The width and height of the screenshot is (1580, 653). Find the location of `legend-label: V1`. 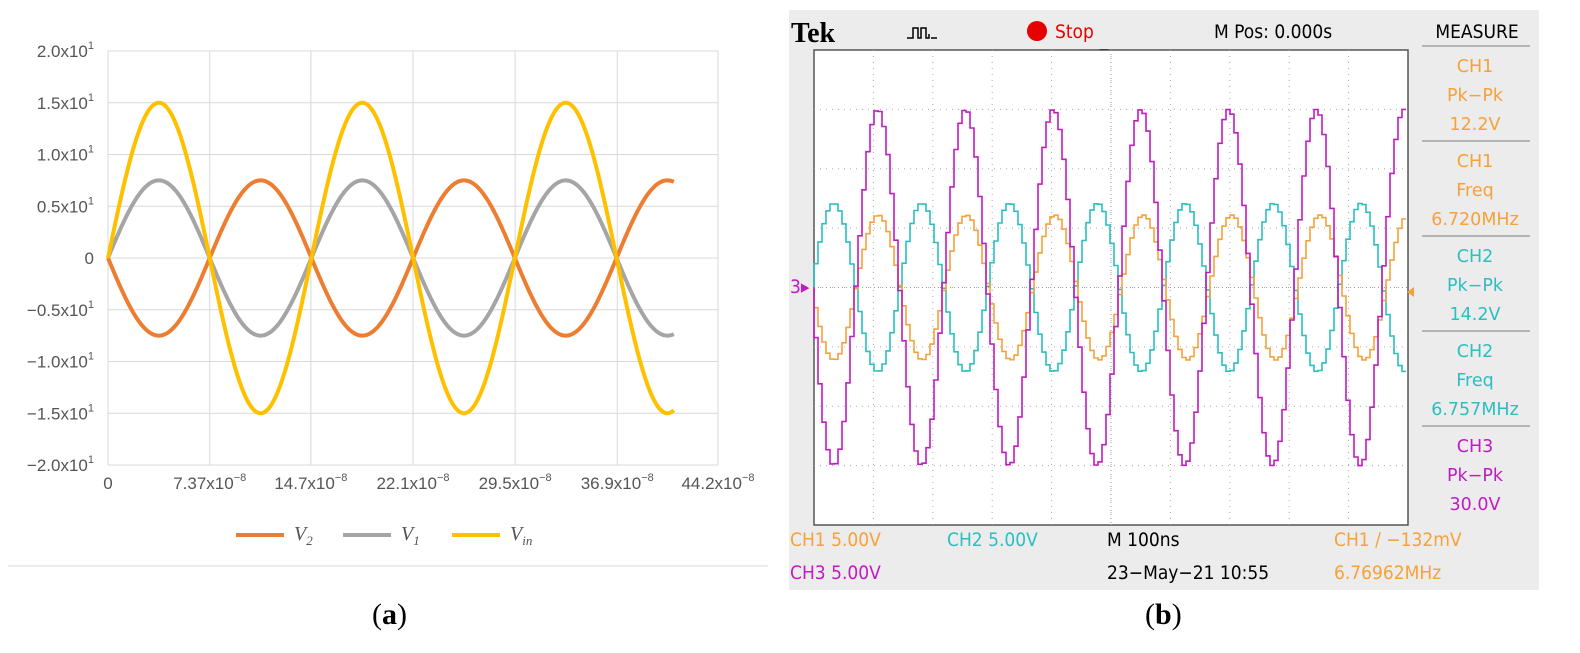

legend-label: V1 is located at coordinates (410, 535).